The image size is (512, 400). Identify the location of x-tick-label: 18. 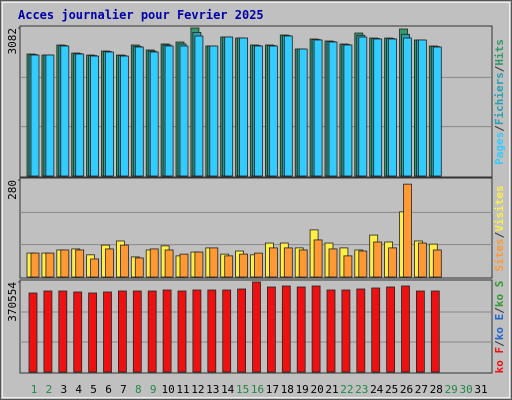
(287, 389).